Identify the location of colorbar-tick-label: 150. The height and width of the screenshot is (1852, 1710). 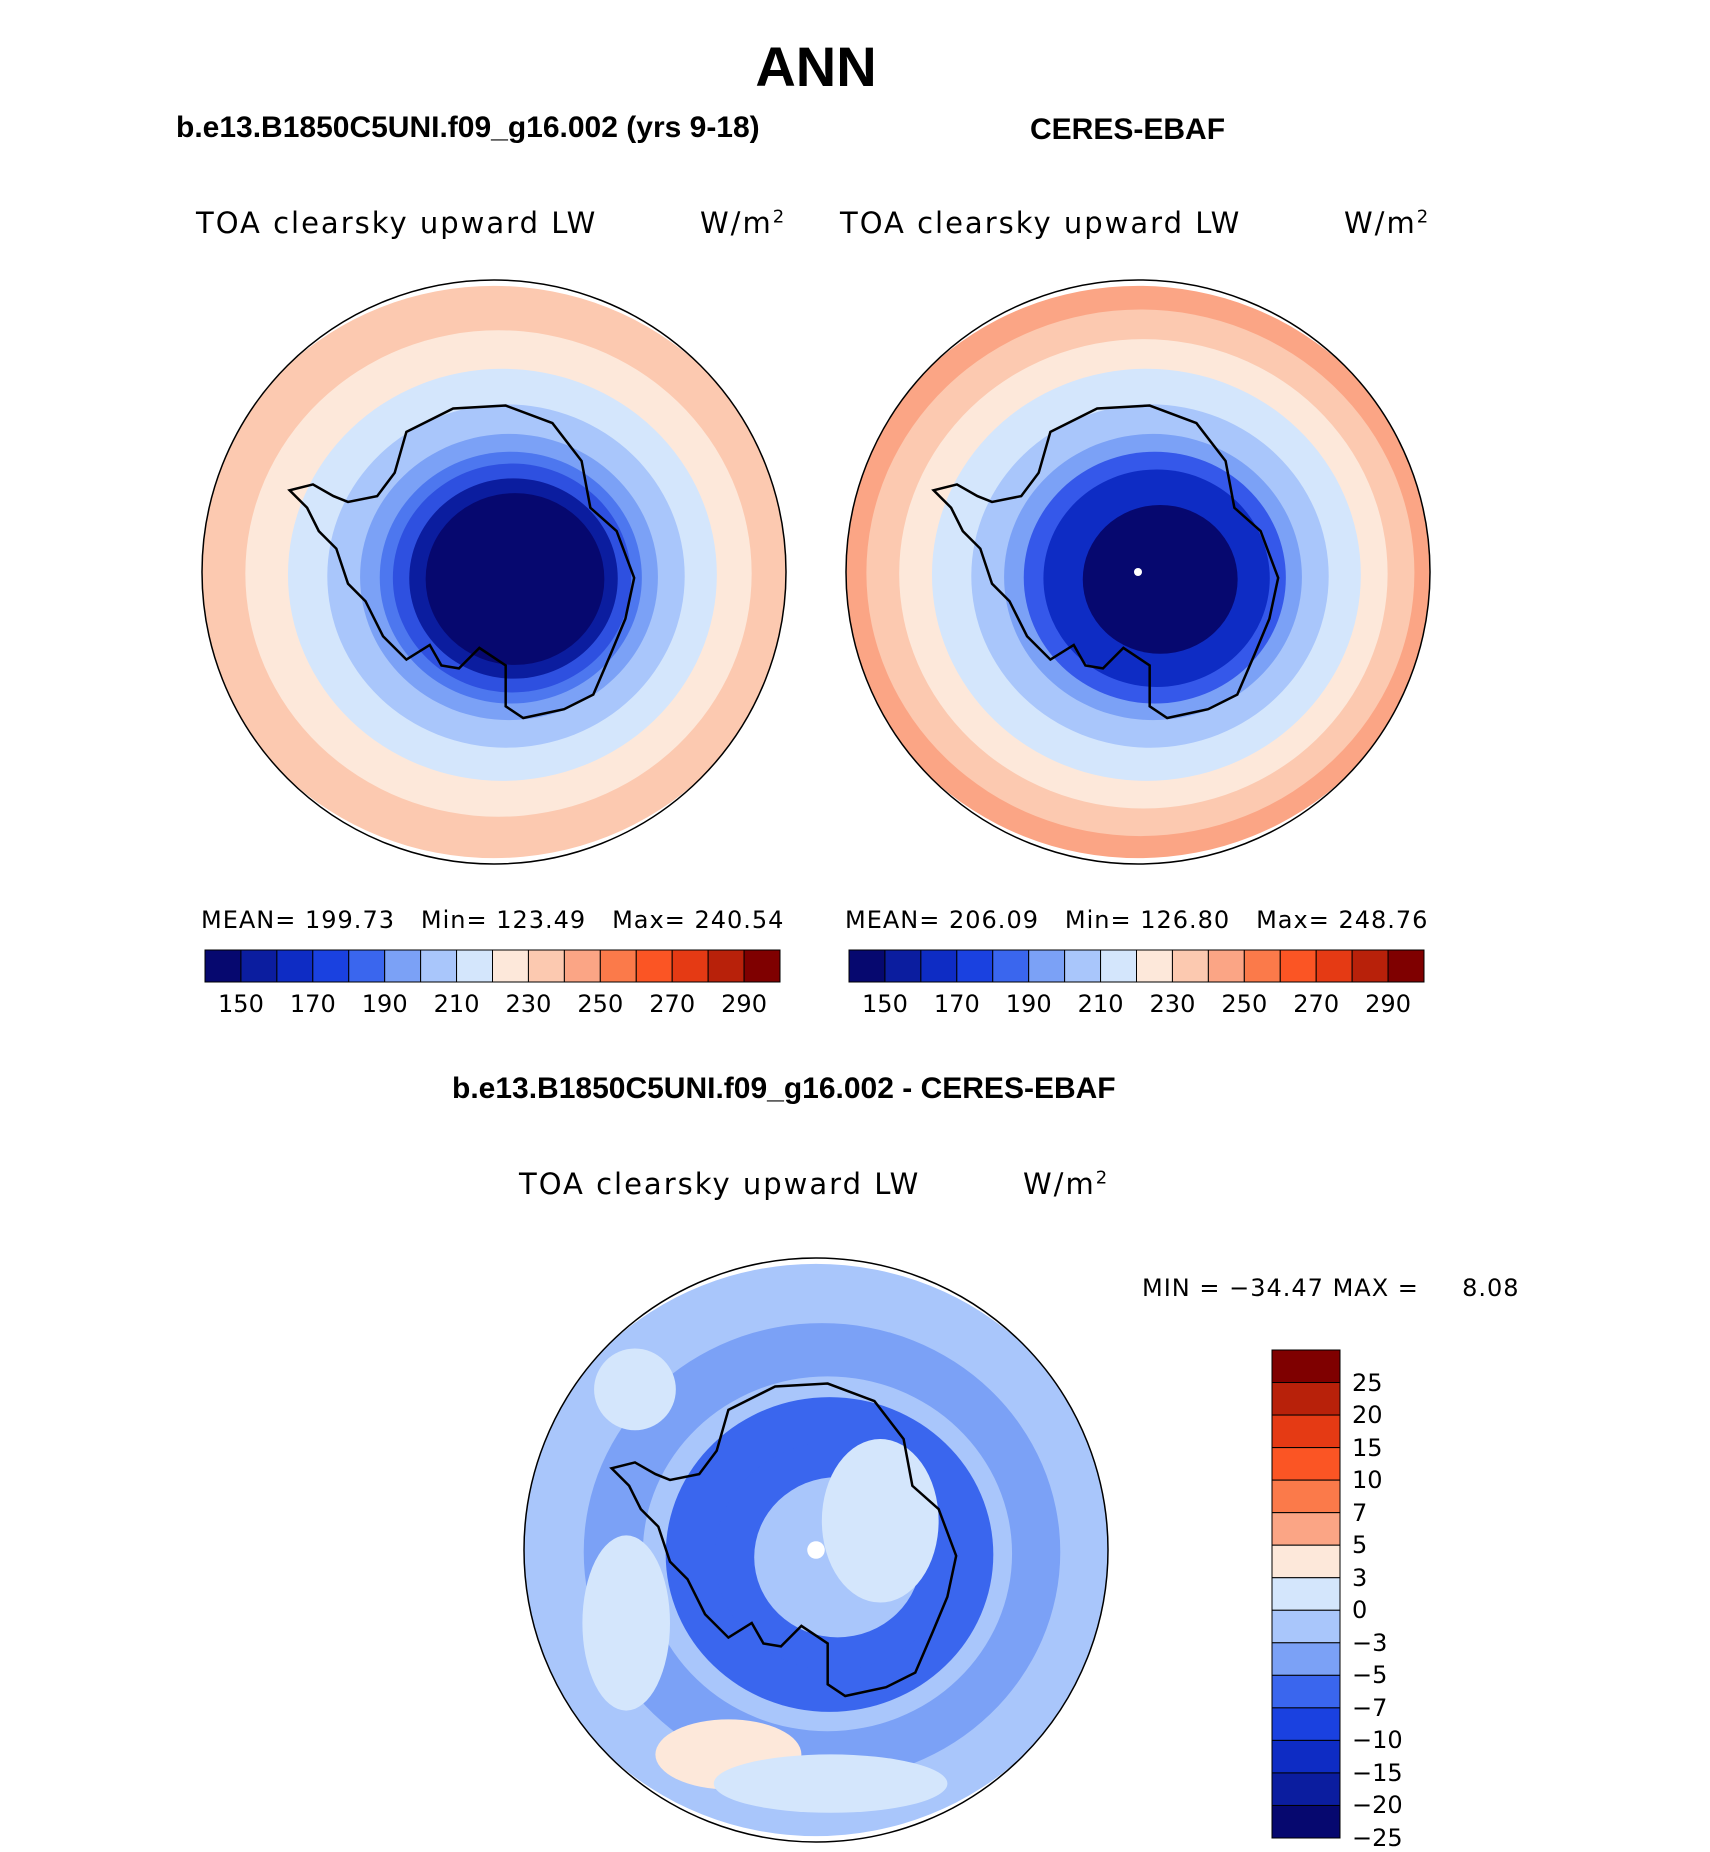
(885, 1004).